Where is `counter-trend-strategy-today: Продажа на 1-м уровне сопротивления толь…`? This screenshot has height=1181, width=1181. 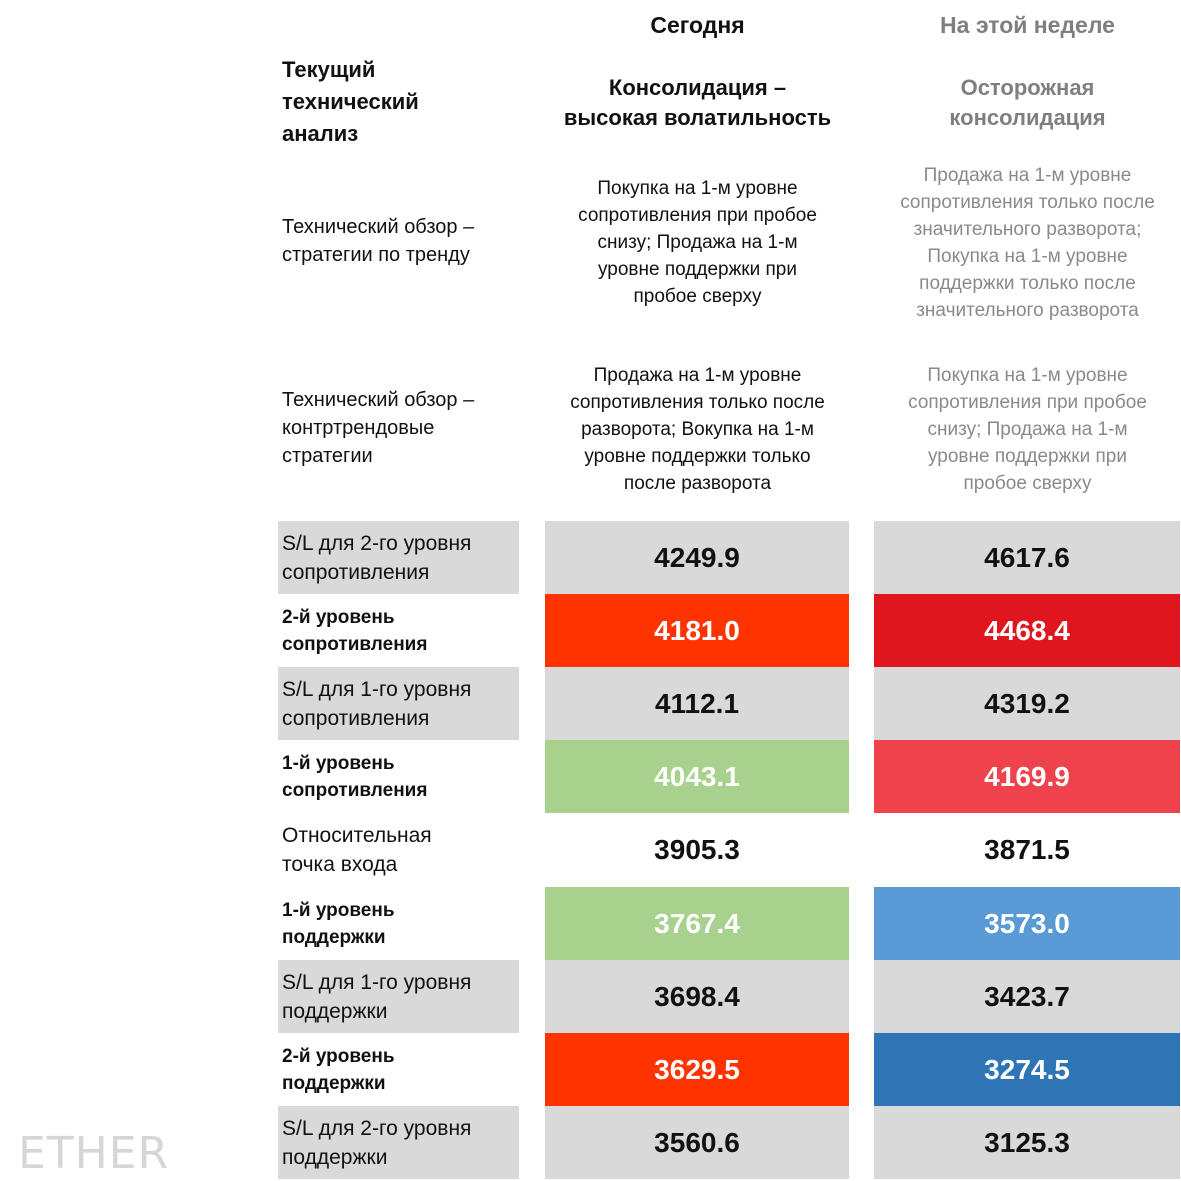 counter-trend-strategy-today: Продажа на 1-м уровне сопротивления толь… is located at coordinates (697, 429).